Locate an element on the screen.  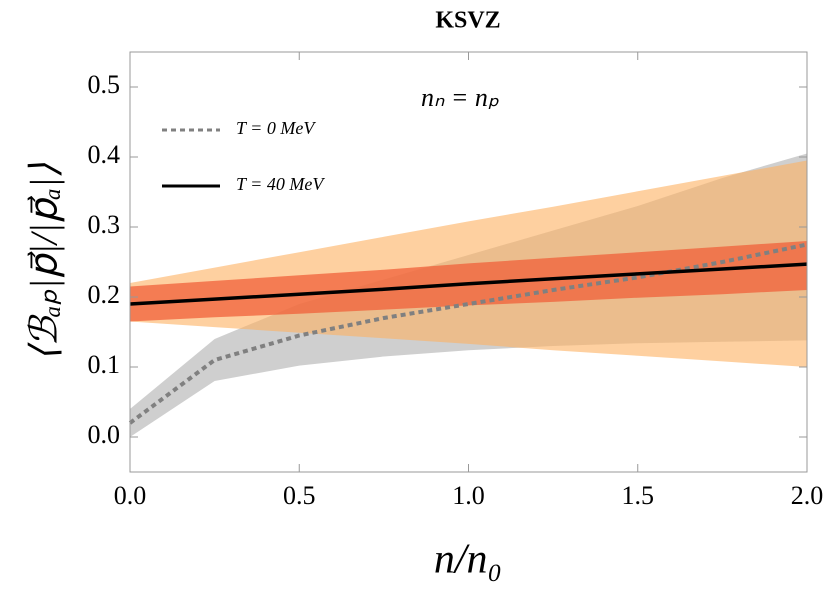
y-tick-label: 0.1 is located at coordinates (104, 364).